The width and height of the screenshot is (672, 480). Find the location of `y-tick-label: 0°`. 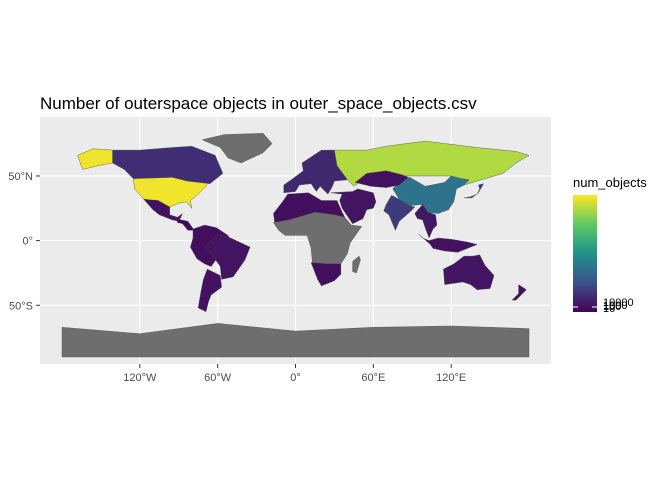

y-tick-label: 0° is located at coordinates (27, 242).